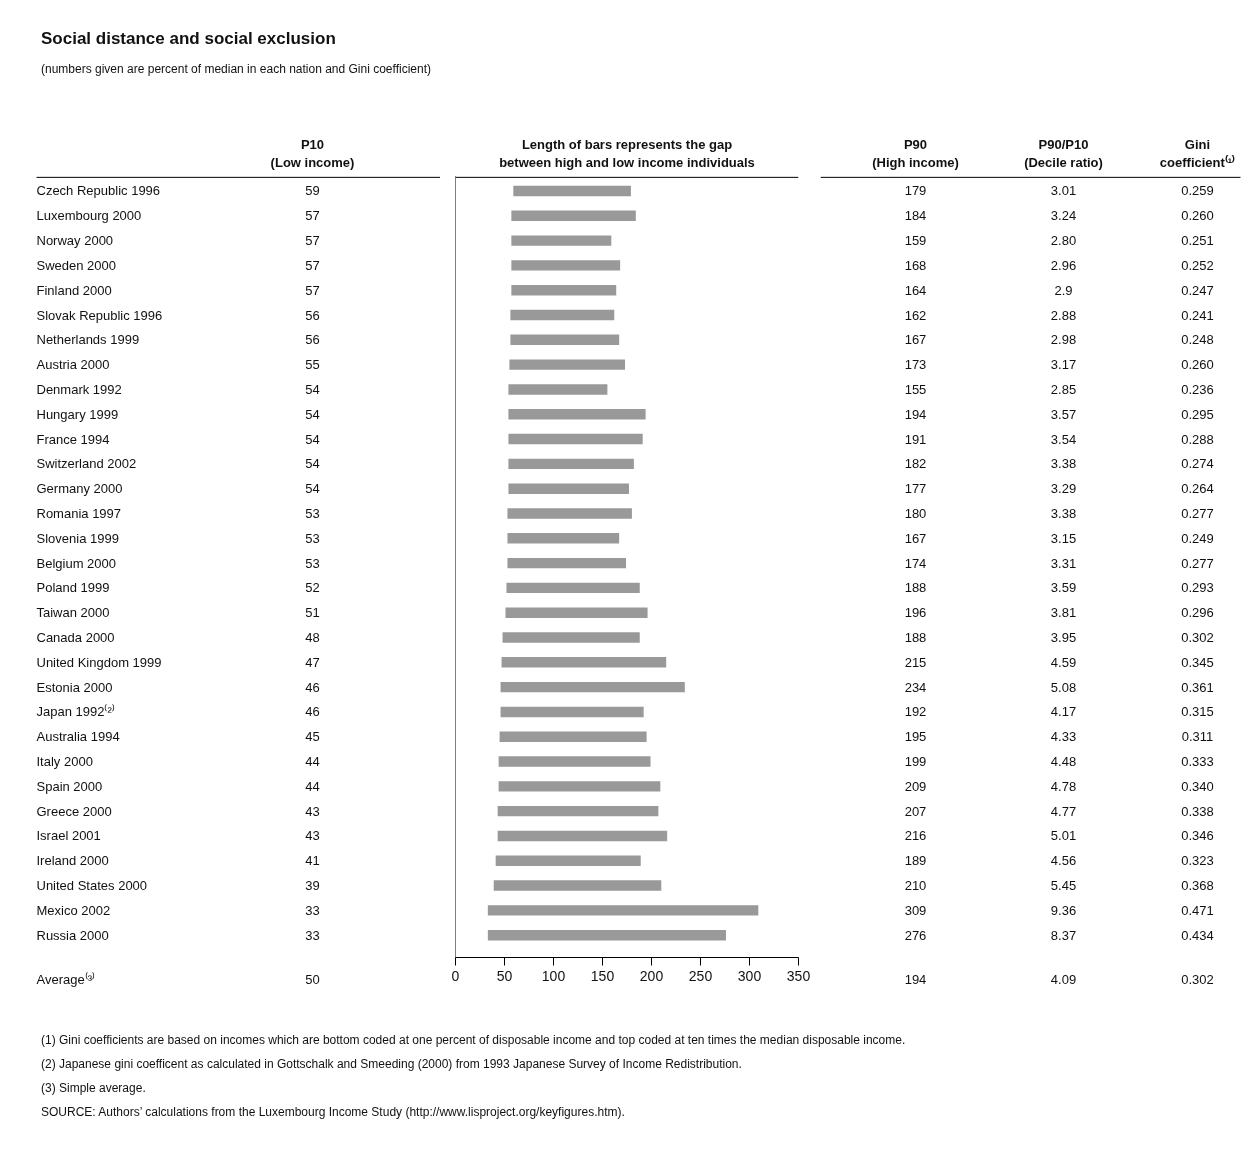 The height and width of the screenshot is (1167, 1260). I want to click on text: (numbers given are percent of median in each nation and Gini coefficient), so click(236, 70).